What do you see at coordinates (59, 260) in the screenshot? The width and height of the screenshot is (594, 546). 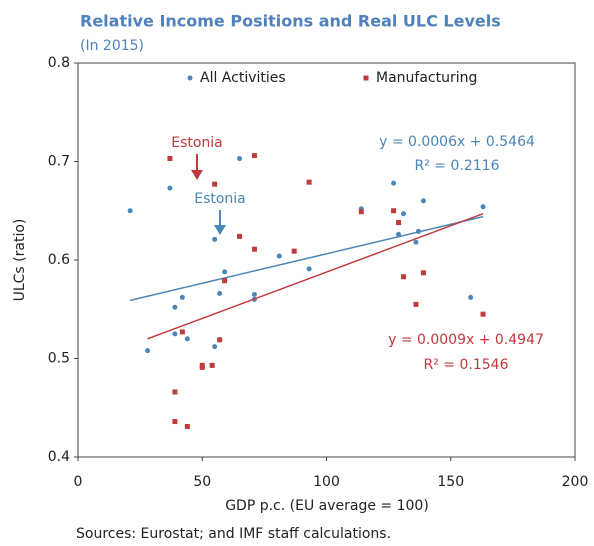 I see `y-tick-label: 0.6` at bounding box center [59, 260].